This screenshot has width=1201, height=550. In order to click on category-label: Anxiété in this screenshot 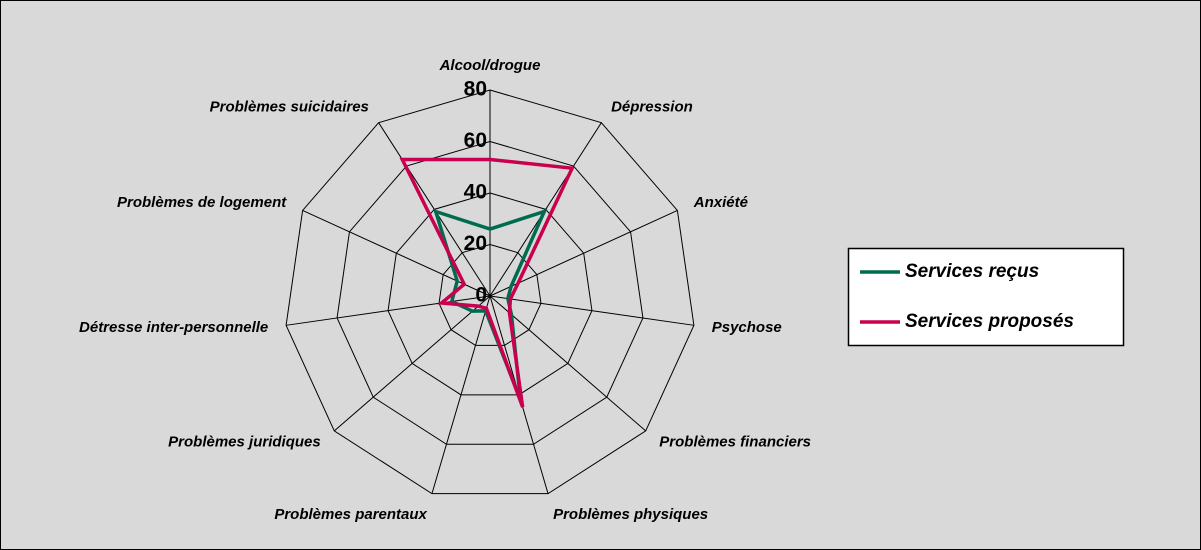, I will do `click(720, 202)`.